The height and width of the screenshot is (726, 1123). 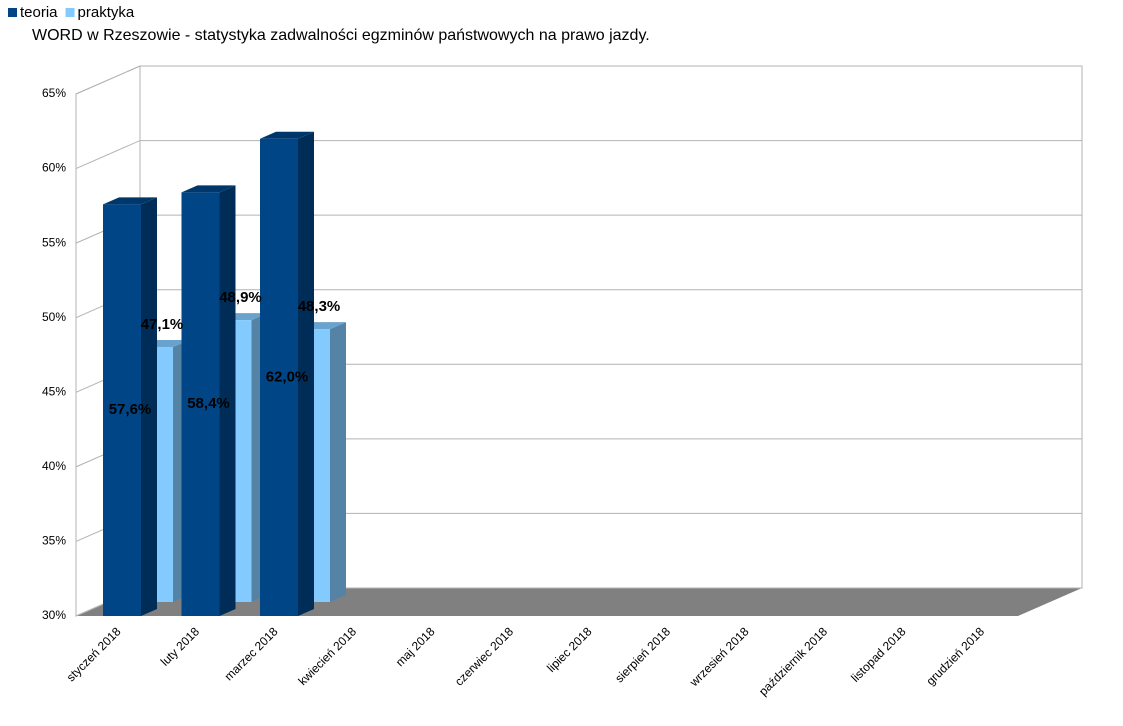 What do you see at coordinates (955, 656) in the screenshot?
I see `x-tick-label: grudzień 2018` at bounding box center [955, 656].